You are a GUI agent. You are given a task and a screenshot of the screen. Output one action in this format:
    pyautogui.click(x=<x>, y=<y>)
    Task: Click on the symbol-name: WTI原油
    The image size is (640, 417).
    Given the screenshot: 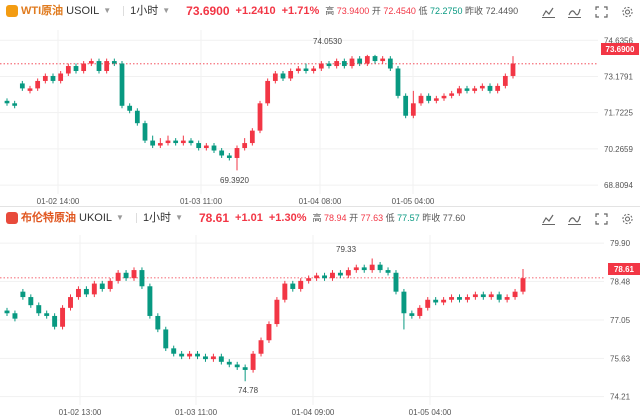 What is the action you would take?
    pyautogui.click(x=42, y=11)
    